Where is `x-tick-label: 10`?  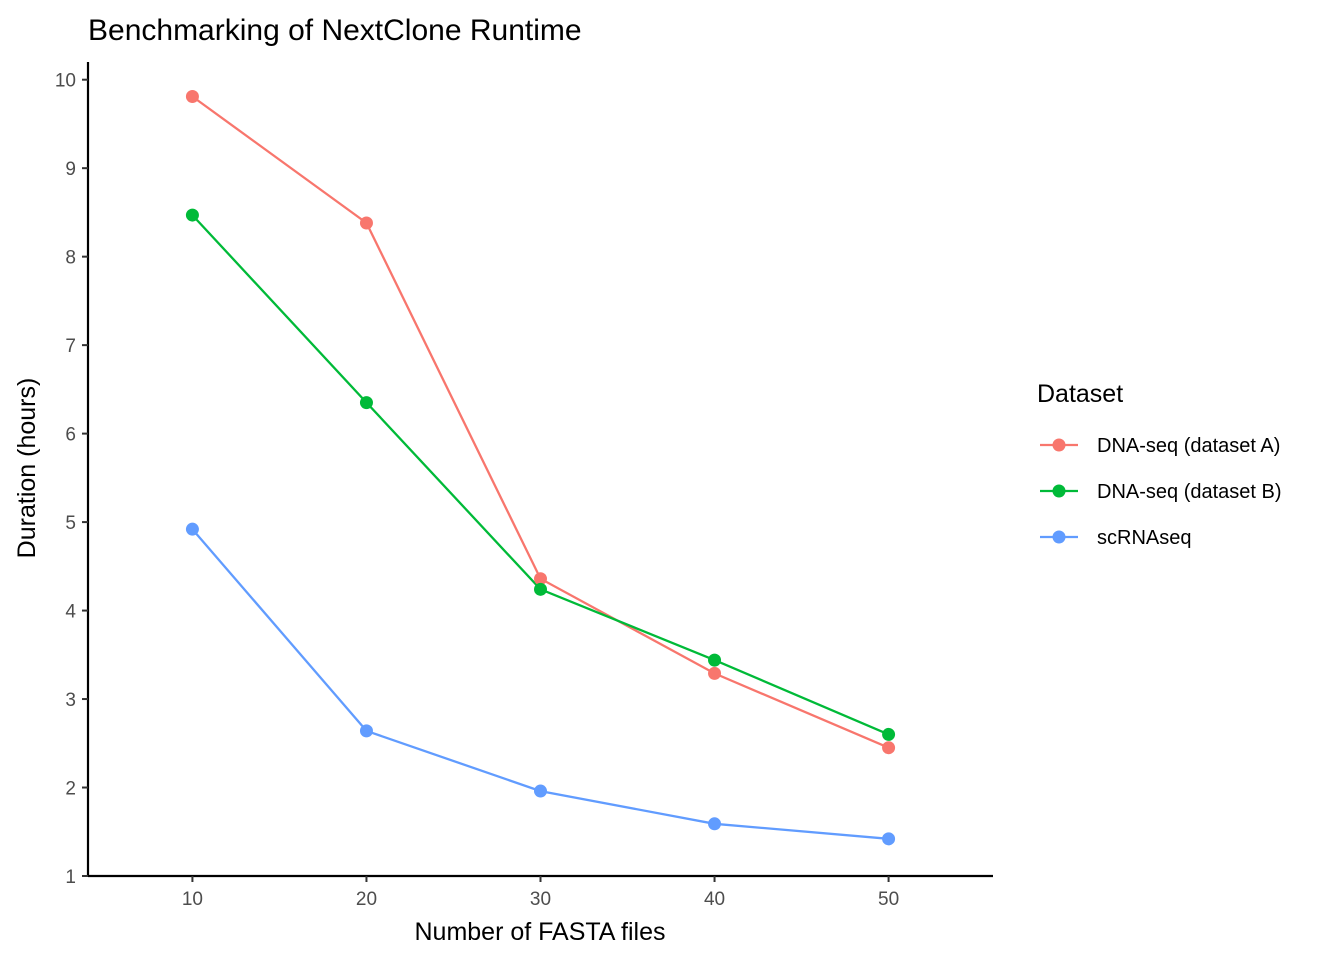
x-tick-label: 10 is located at coordinates (192, 899).